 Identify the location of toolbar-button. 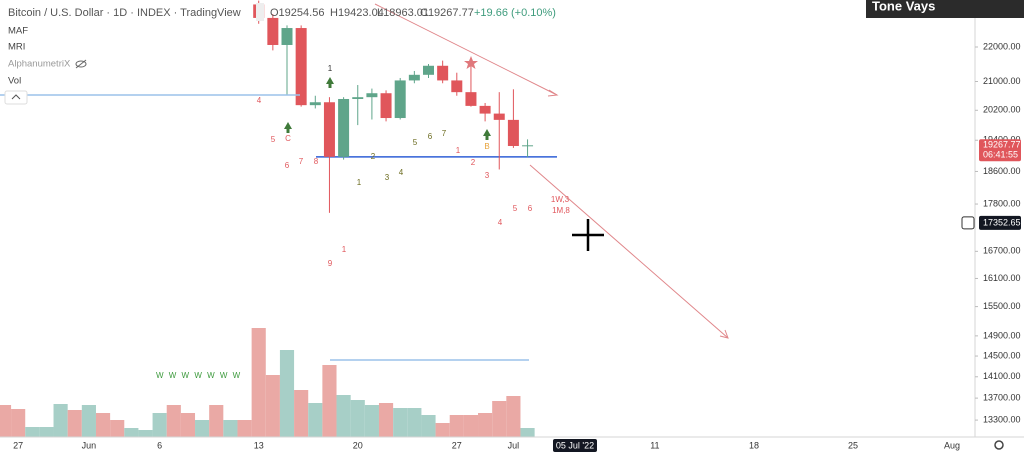
(260, 12).